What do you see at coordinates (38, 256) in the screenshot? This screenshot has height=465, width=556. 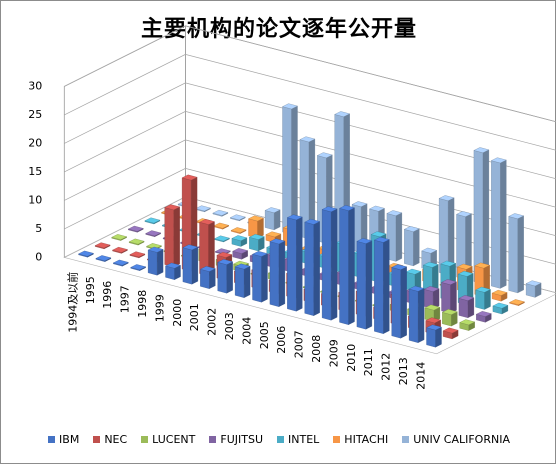 I see `y-tick-label: 0` at bounding box center [38, 256].